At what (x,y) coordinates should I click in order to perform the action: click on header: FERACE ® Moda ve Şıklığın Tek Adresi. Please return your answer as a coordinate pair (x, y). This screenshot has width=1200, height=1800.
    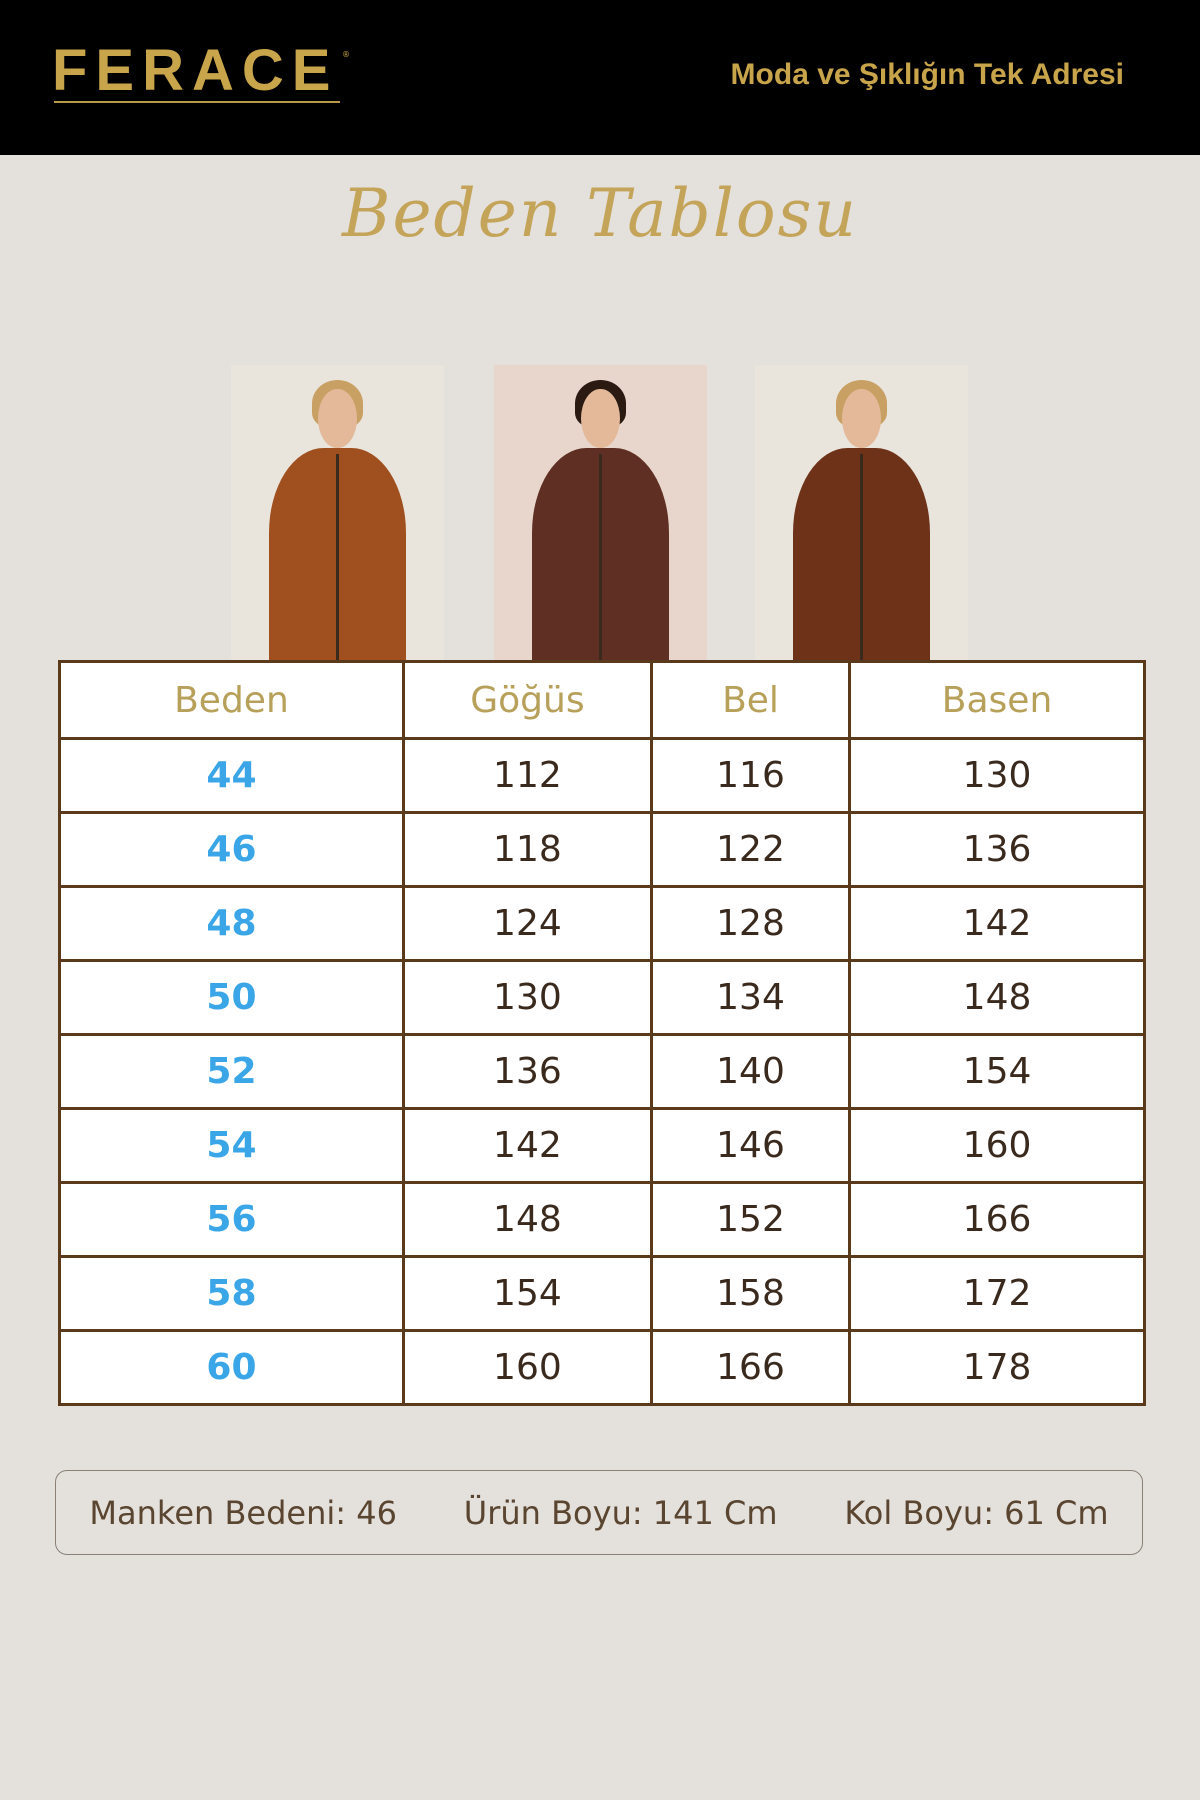
    Looking at the image, I should click on (600, 77).